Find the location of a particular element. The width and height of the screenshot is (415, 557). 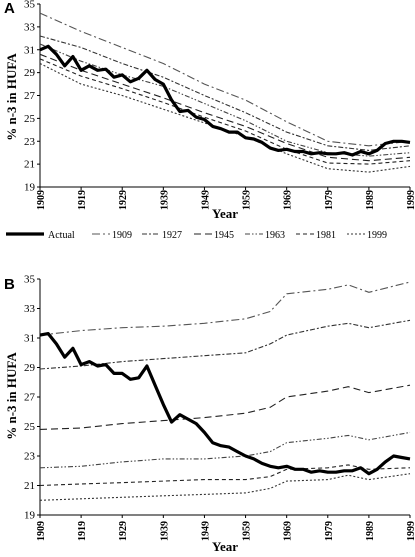

series-line-1909 is located at coordinates (225, 308).